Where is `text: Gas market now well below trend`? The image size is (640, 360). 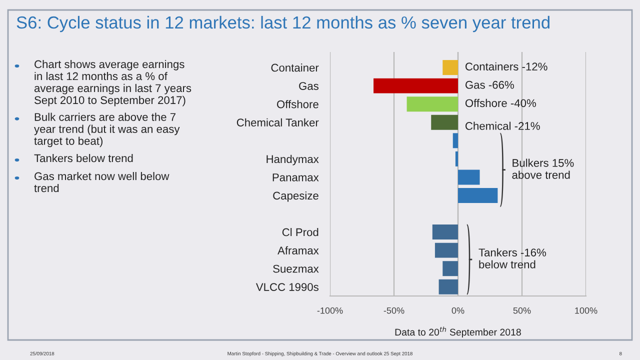
text: Gas market now well below trend is located at coordinates (102, 182).